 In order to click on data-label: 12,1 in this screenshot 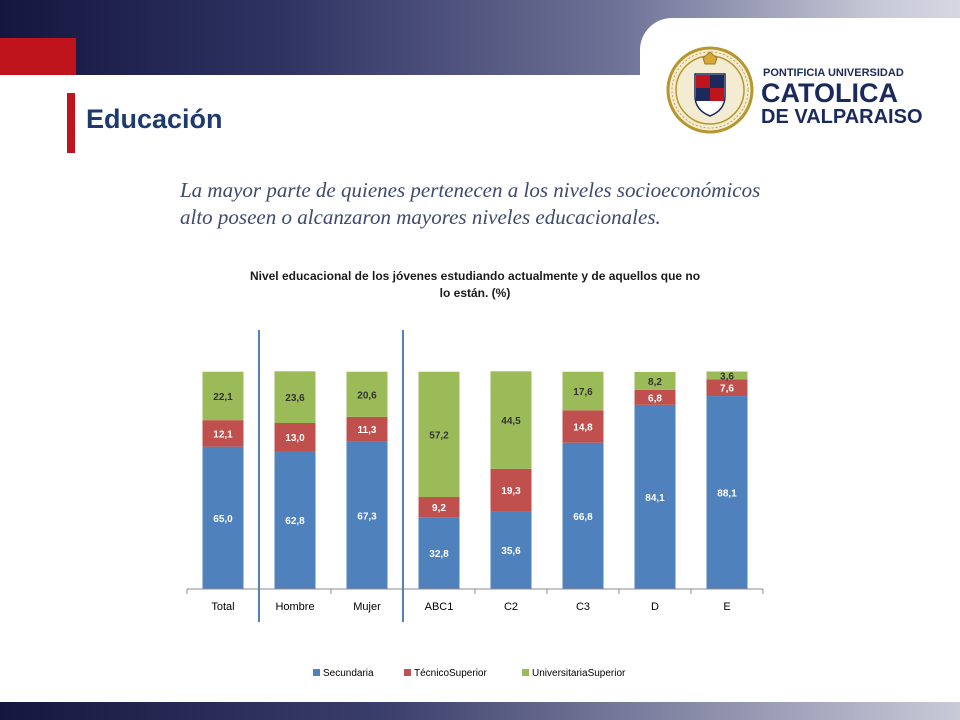, I will do `click(223, 434)`.